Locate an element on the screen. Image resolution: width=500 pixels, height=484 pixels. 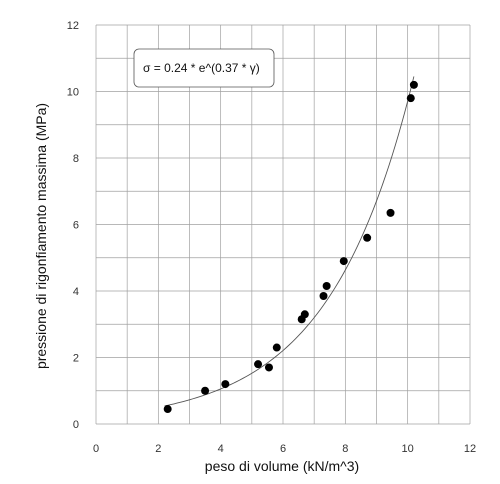
y-tick-label: 8 is located at coordinates (76, 159).